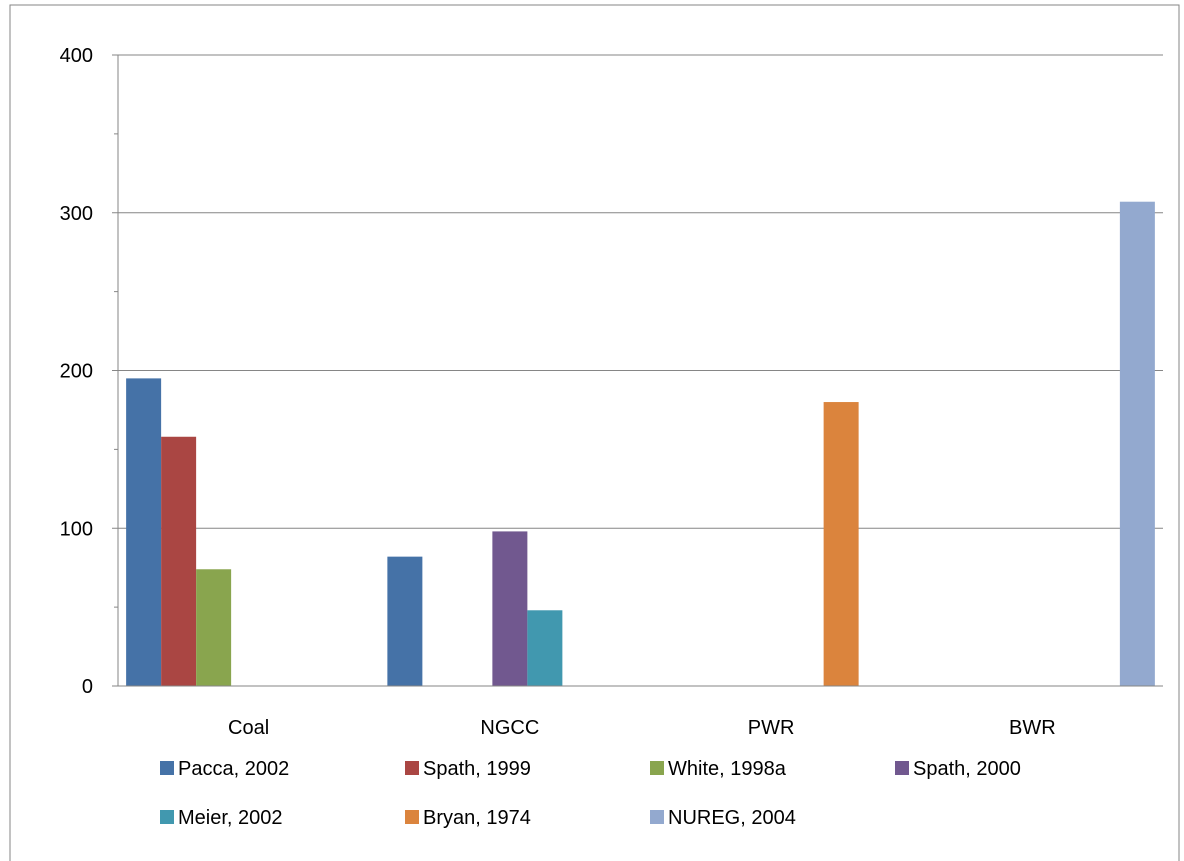  Describe the element at coordinates (248, 728) in the screenshot. I see `x-tick-label: Coal` at that location.